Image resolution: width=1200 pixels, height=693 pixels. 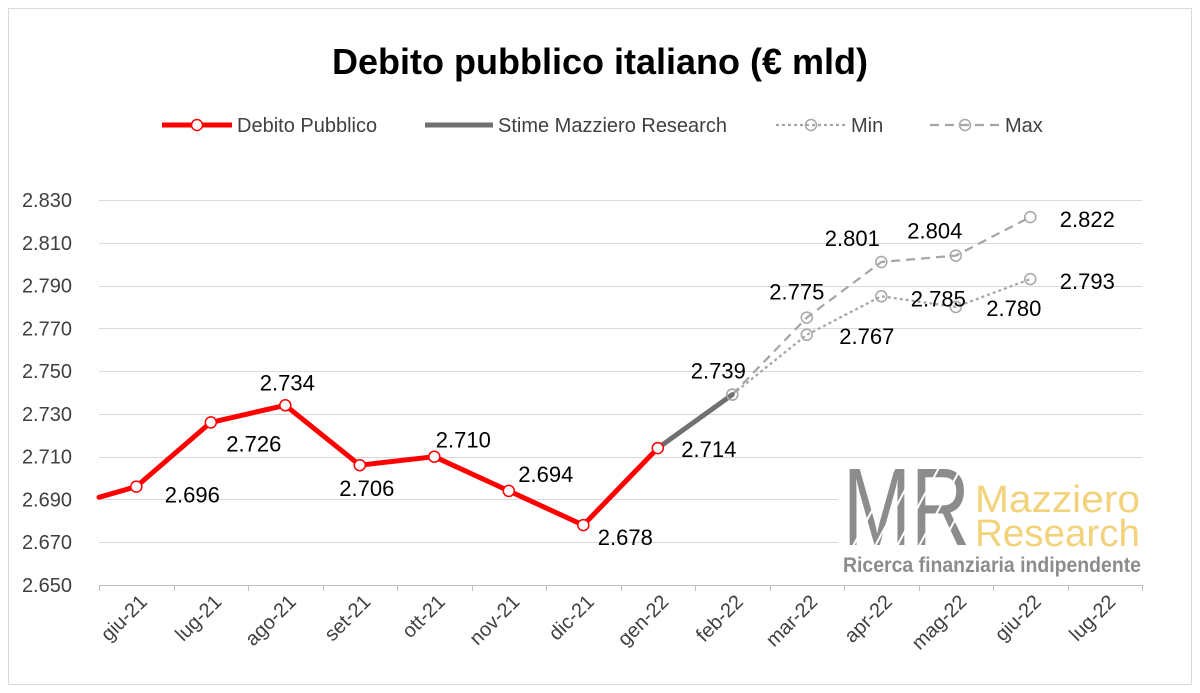 What do you see at coordinates (829, 126) in the screenshot?
I see `legend-item-min: Min` at bounding box center [829, 126].